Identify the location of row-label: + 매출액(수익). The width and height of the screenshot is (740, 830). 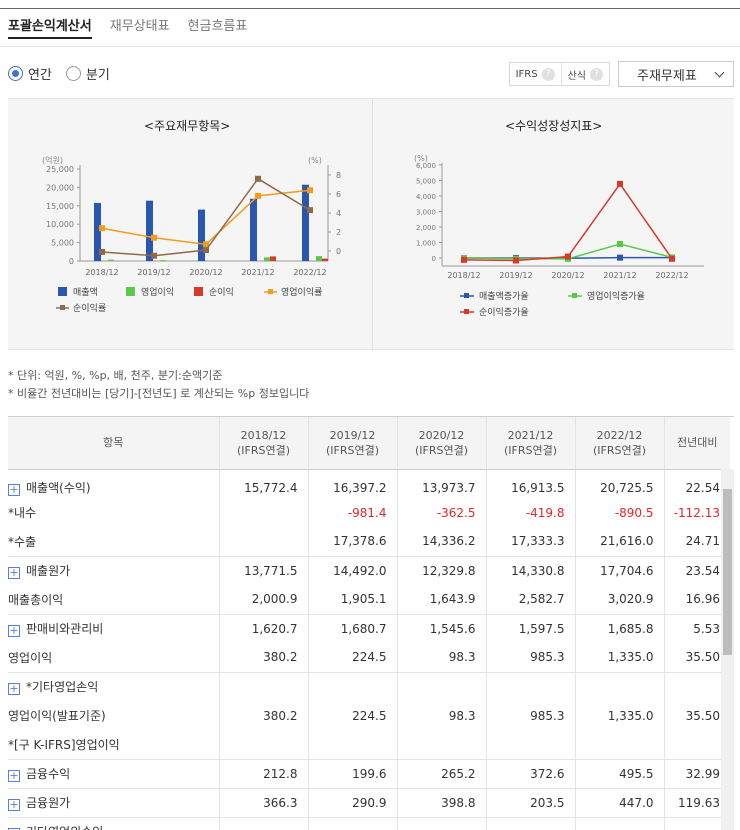
(113, 483).